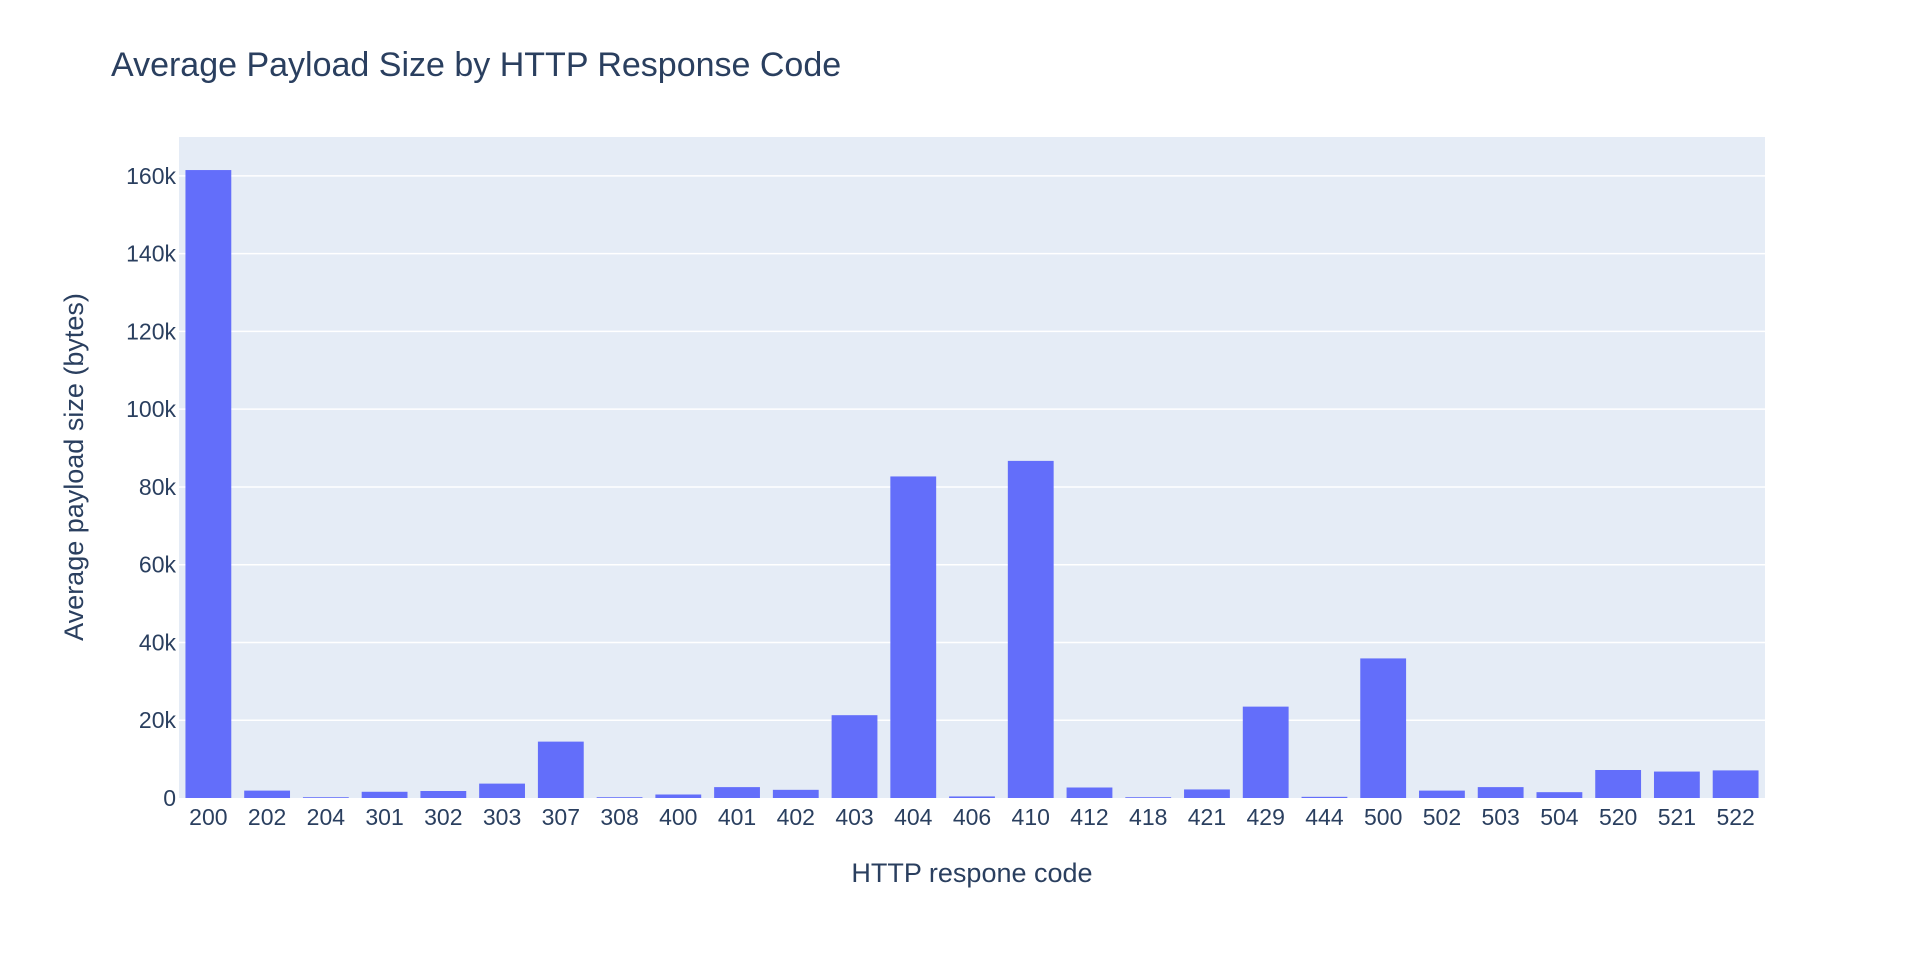  What do you see at coordinates (1383, 817) in the screenshot?
I see `x-tick-label: 500` at bounding box center [1383, 817].